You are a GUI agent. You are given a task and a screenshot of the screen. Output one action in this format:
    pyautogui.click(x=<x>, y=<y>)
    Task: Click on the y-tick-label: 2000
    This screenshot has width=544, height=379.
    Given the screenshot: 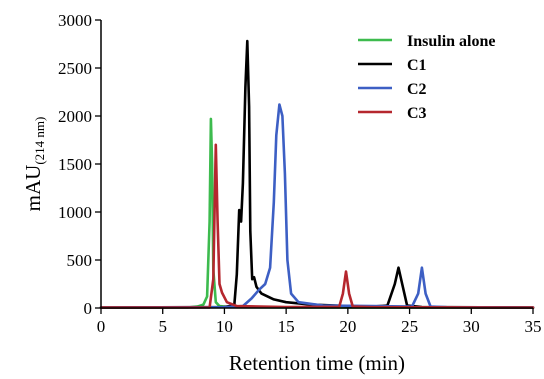 What is the action you would take?
    pyautogui.click(x=75, y=116)
    